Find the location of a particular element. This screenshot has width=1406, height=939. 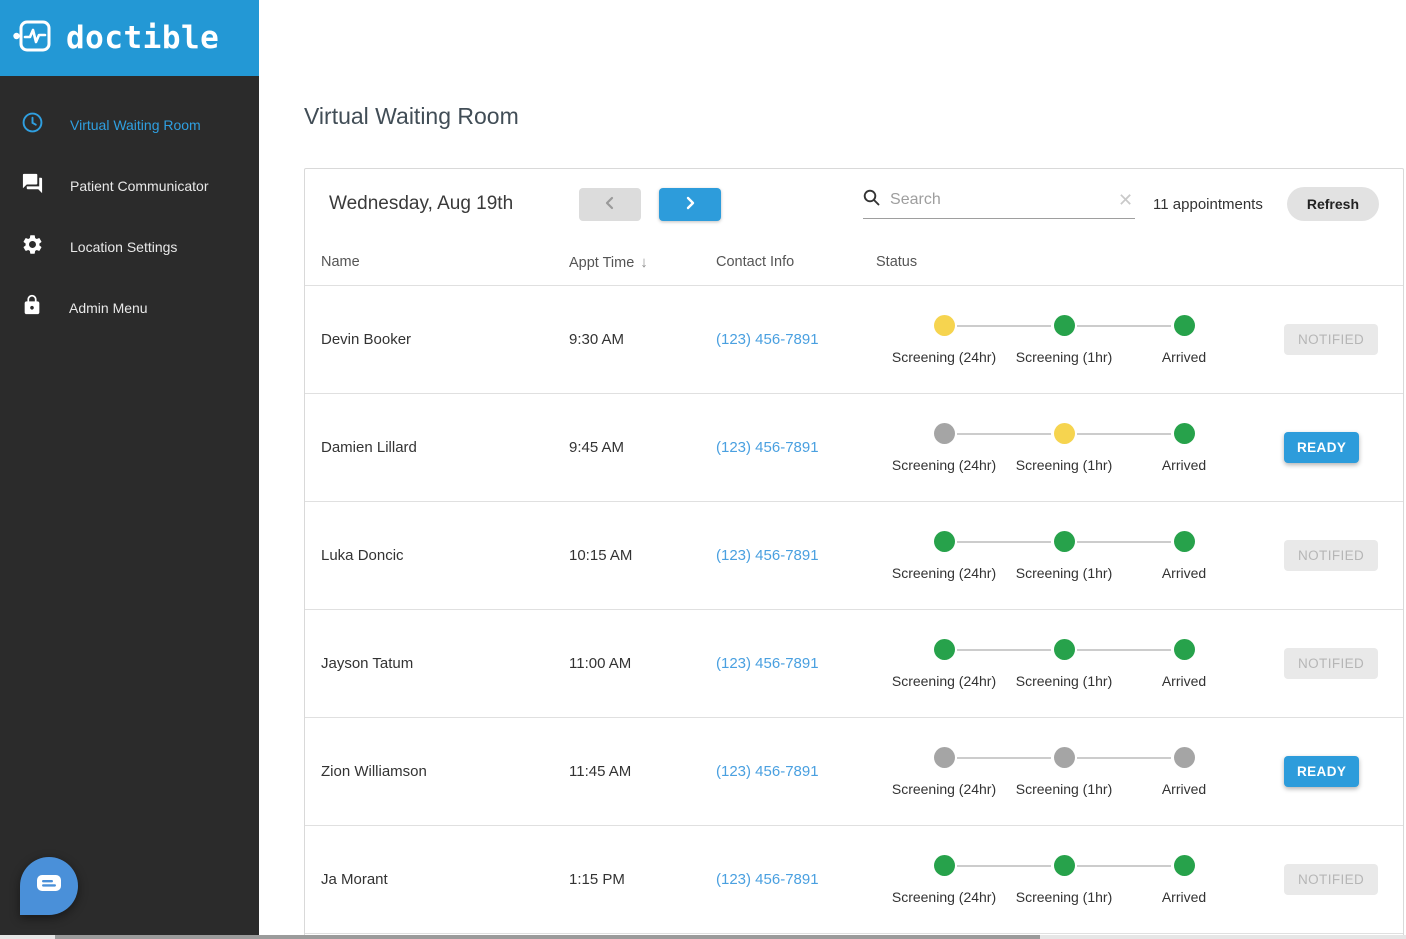

sidebar-item-label: Location Settings is located at coordinates (124, 246).